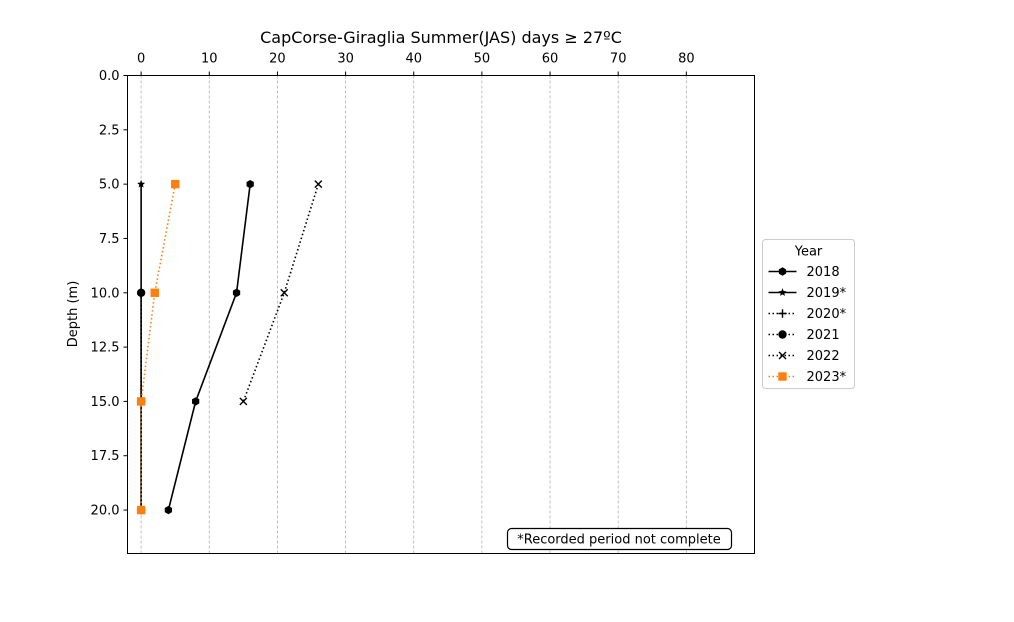  What do you see at coordinates (209, 59) in the screenshot?
I see `x-tick-label: 10` at bounding box center [209, 59].